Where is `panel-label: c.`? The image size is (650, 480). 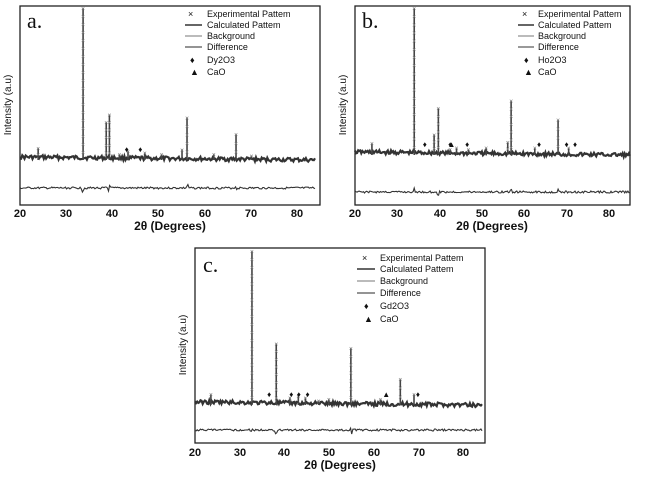 panel-label: c. is located at coordinates (210, 264).